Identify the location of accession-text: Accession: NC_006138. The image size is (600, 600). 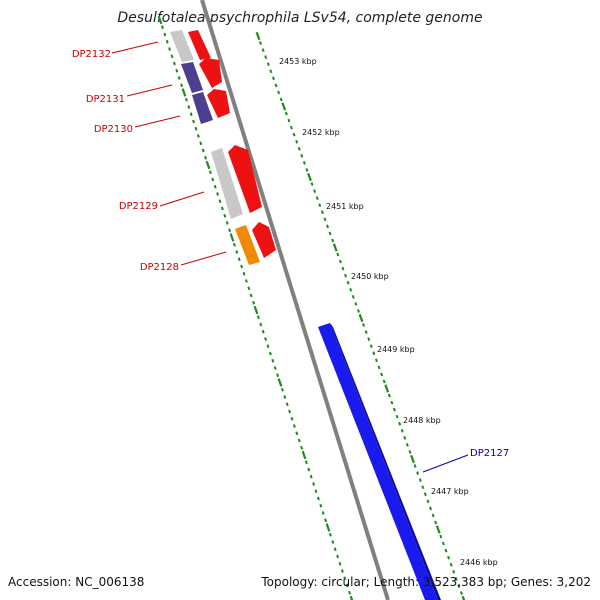
(76, 582).